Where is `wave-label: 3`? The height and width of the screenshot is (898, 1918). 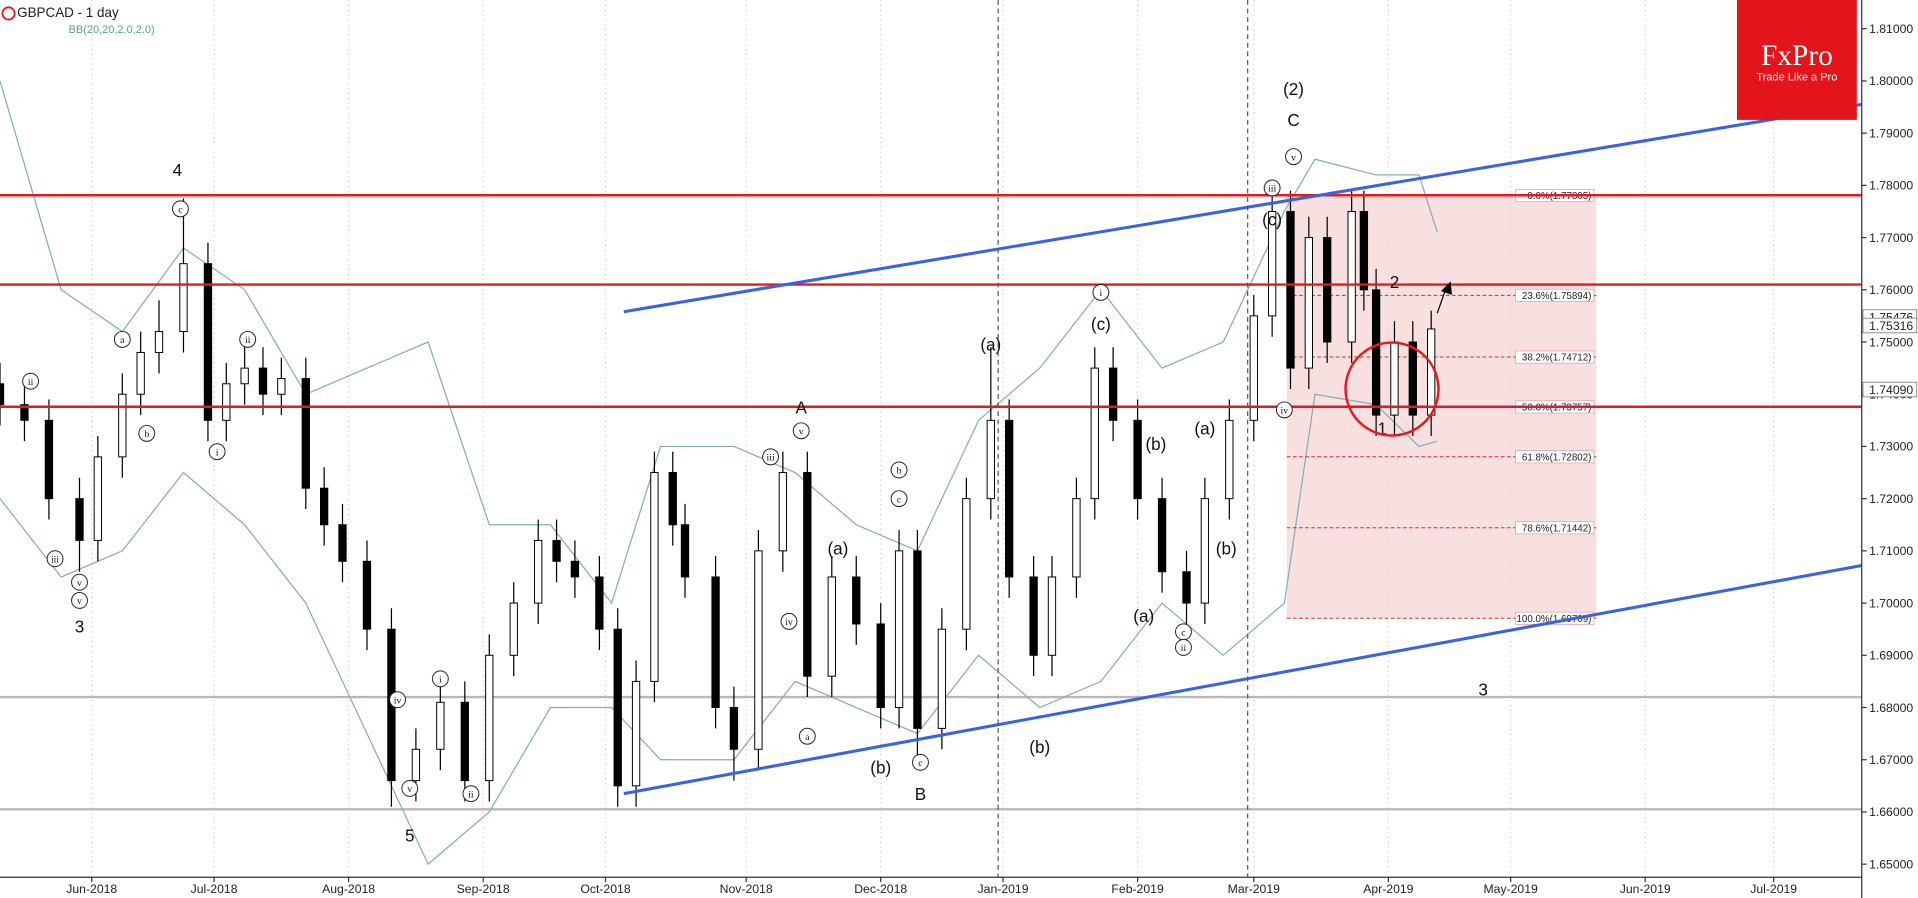 wave-label: 3 is located at coordinates (80, 627).